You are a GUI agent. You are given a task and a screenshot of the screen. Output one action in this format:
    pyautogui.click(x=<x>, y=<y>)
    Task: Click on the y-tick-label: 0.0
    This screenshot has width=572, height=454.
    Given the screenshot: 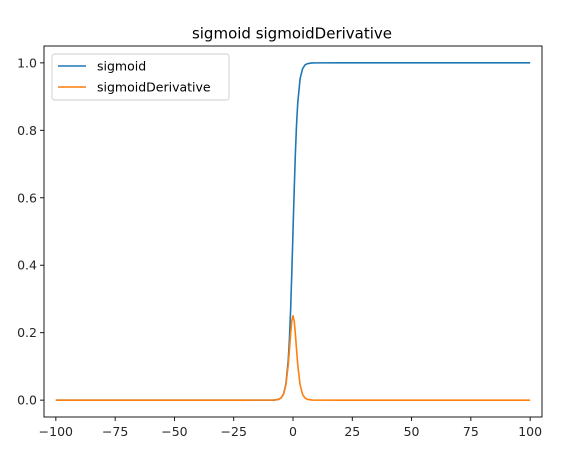 What is the action you would take?
    pyautogui.click(x=27, y=400)
    